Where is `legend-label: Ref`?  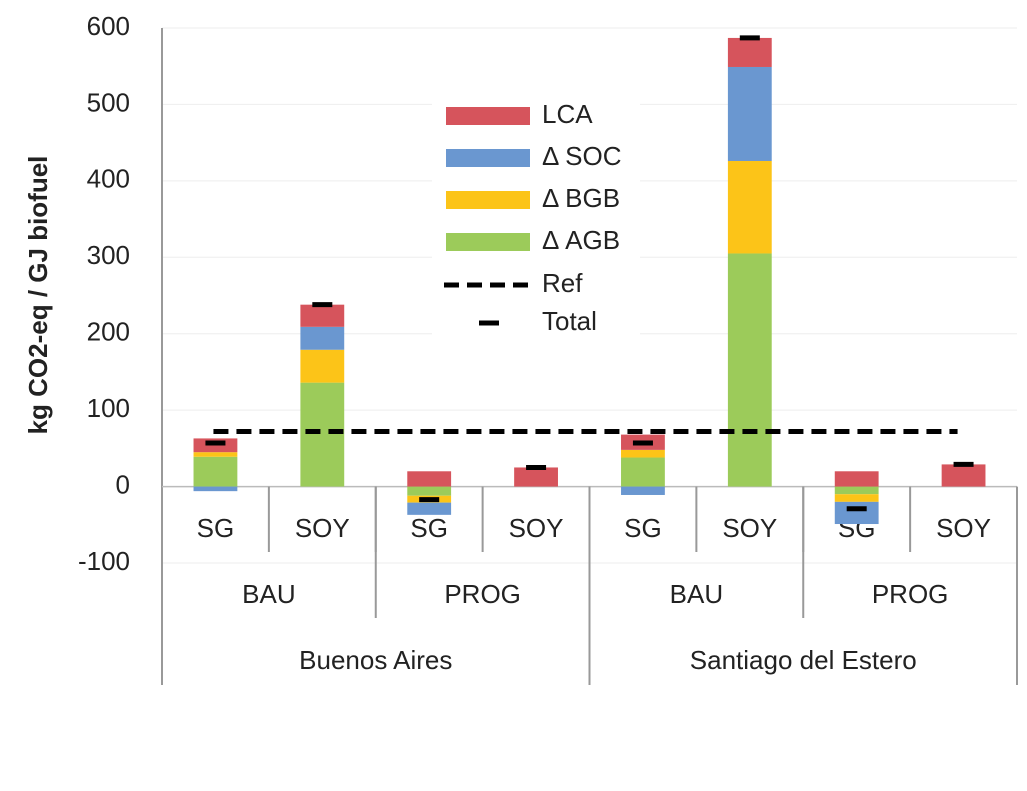
legend-label: Ref is located at coordinates (562, 283).